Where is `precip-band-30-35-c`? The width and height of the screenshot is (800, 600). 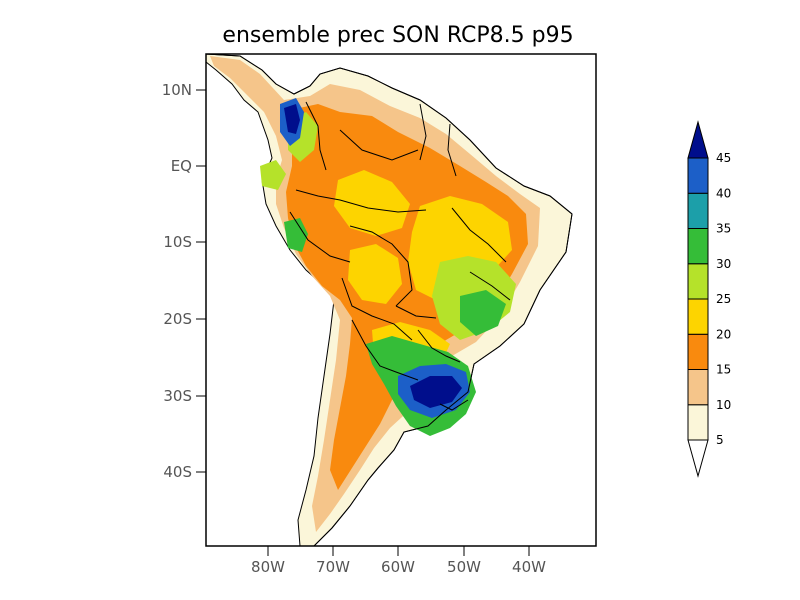
precip-band-30-35-c is located at coordinates (296, 235).